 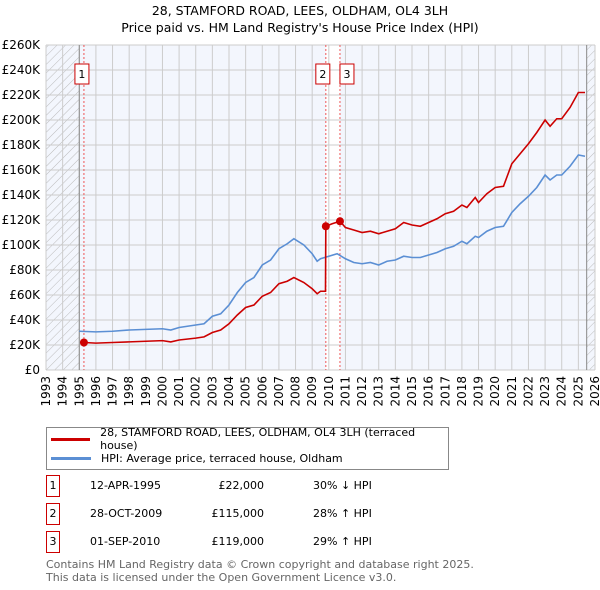 What do you see at coordinates (246, 391) in the screenshot?
I see `x-tick-label: 2005` at bounding box center [246, 391].